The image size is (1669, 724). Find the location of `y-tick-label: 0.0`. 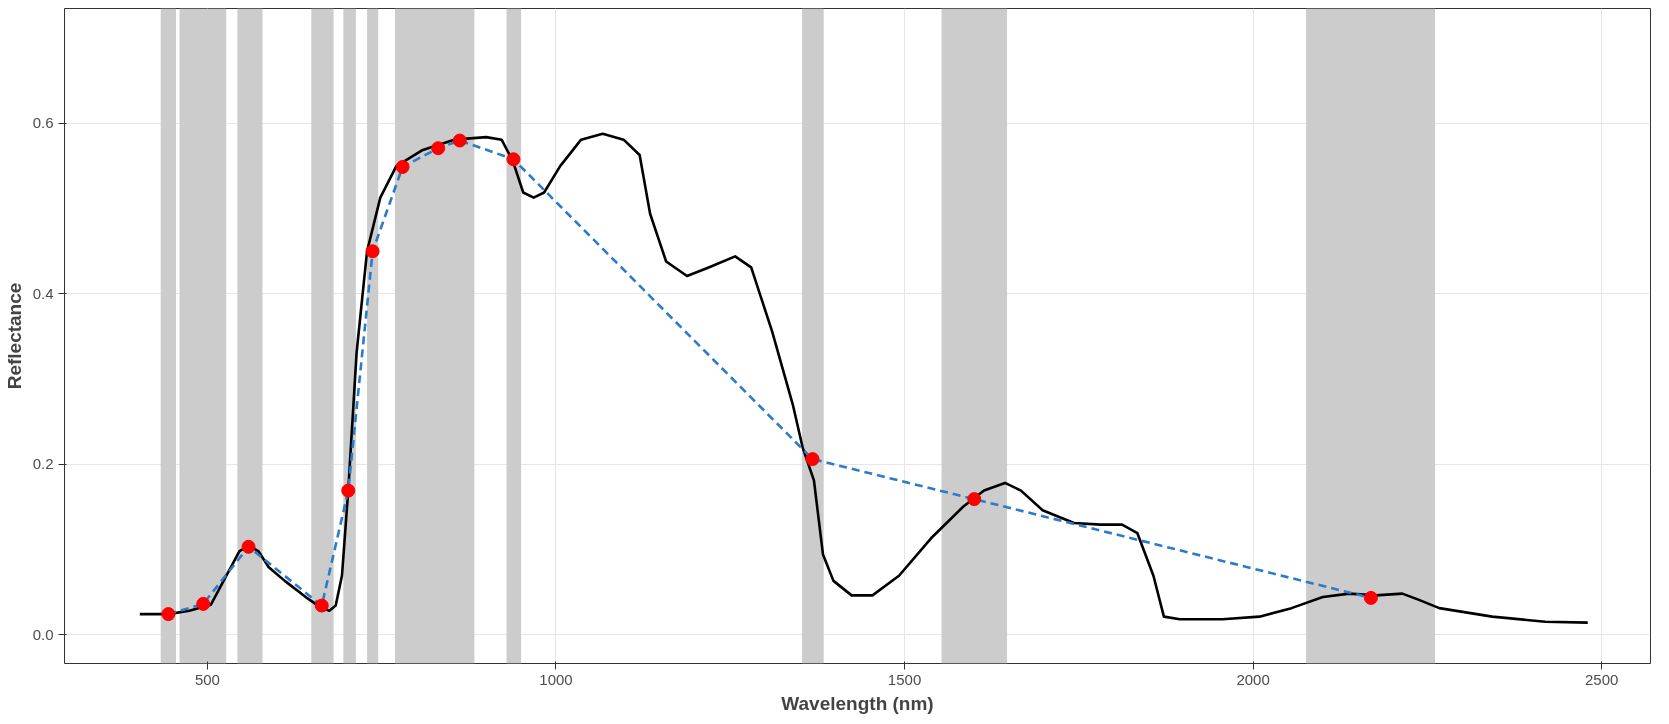

y-tick-label: 0.0 is located at coordinates (43, 634).